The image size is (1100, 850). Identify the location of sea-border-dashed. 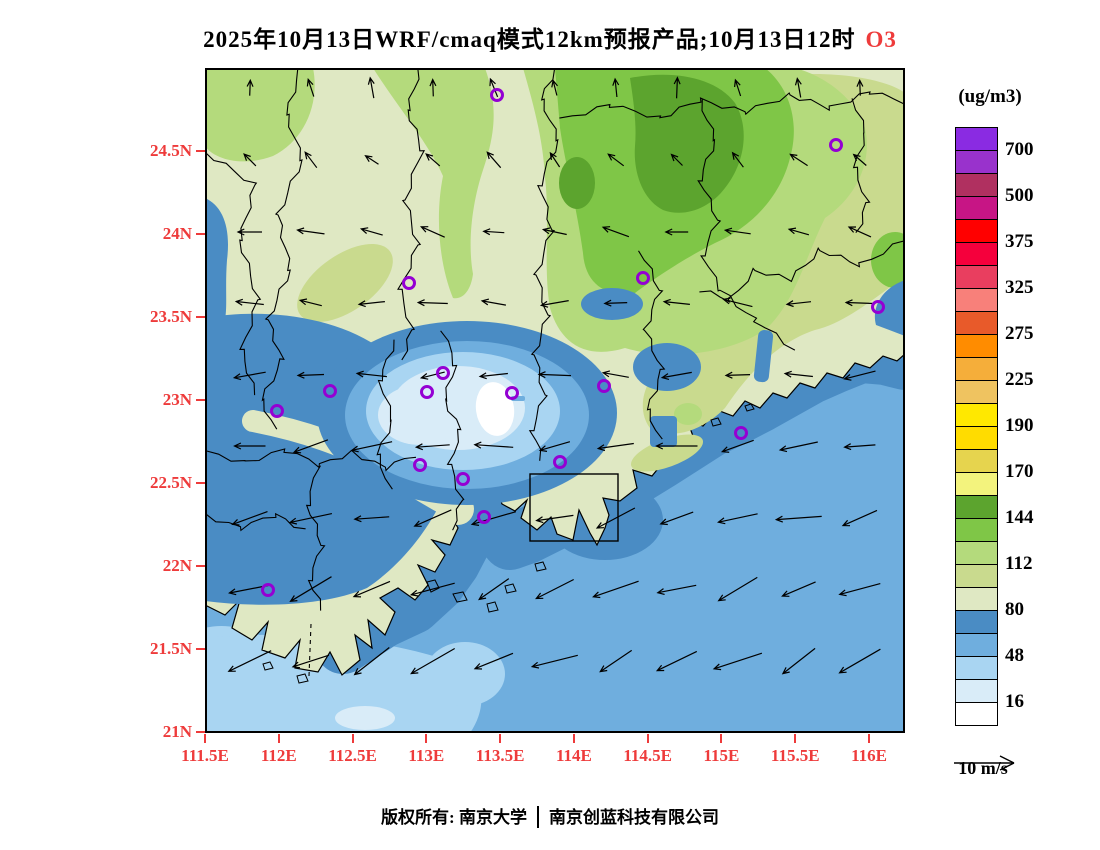
(310, 650).